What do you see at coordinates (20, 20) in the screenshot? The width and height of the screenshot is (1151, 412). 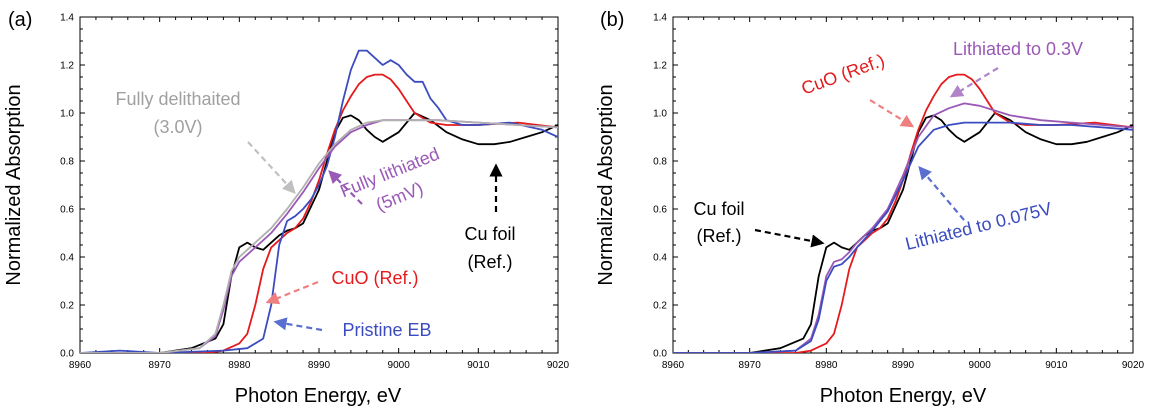 I see `panel-label: (a)` at bounding box center [20, 20].